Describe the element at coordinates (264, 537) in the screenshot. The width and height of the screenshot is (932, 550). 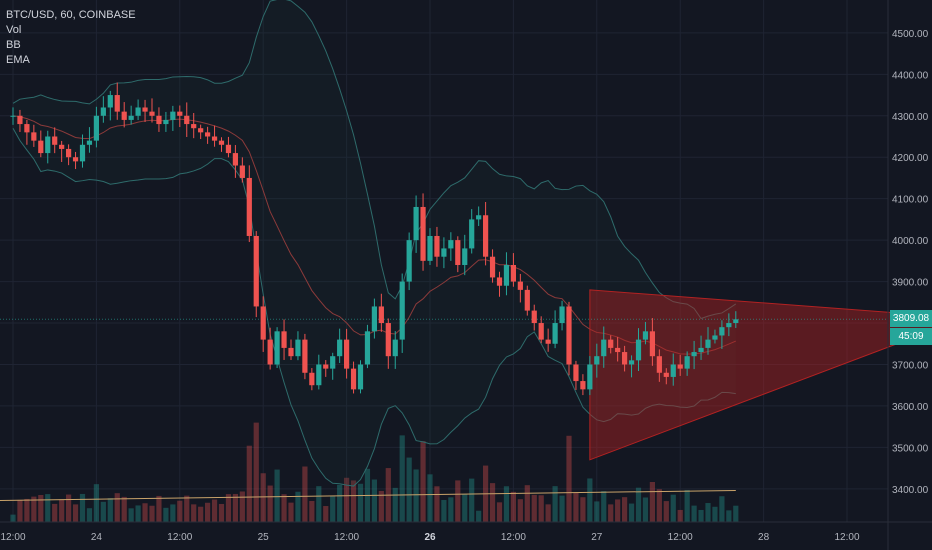
I see `x-tick-label: 25` at that location.